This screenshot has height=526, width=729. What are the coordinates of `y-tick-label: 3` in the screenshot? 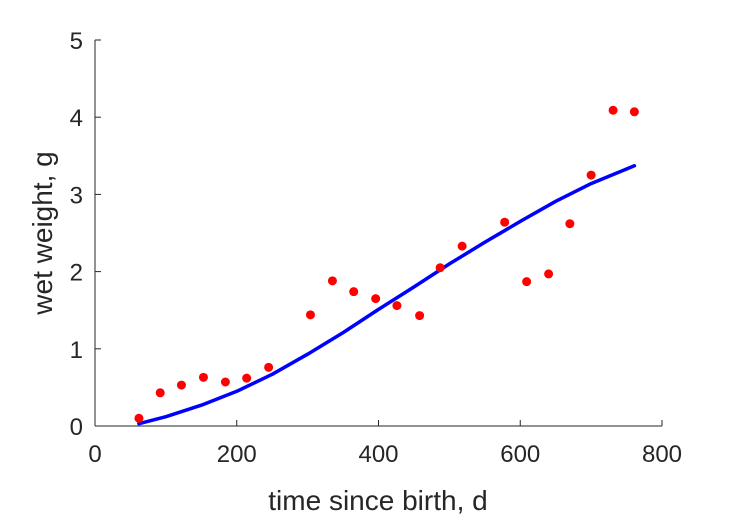 It's located at (76, 195).